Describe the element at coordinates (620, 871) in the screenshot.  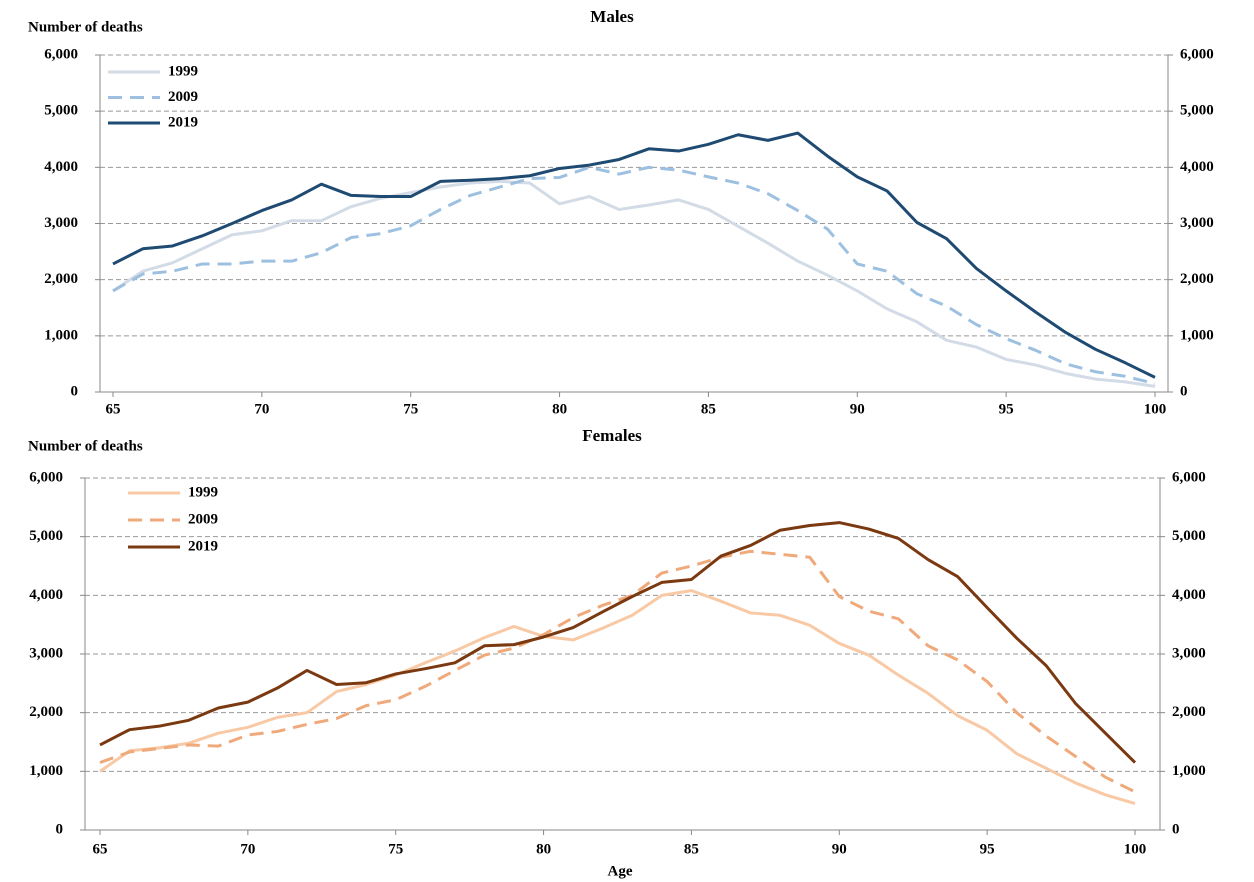
I see `x-axis-label: Age` at that location.